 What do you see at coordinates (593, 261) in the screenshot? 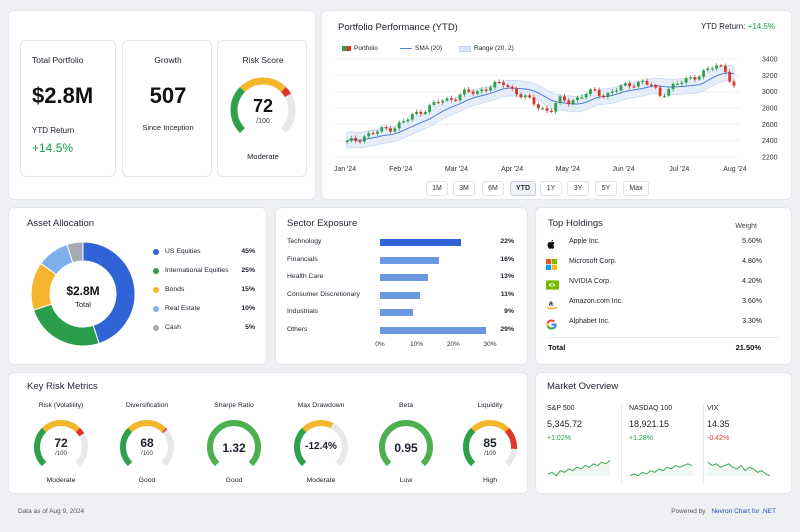
I see `holding-name: Microsoft Corp.` at bounding box center [593, 261].